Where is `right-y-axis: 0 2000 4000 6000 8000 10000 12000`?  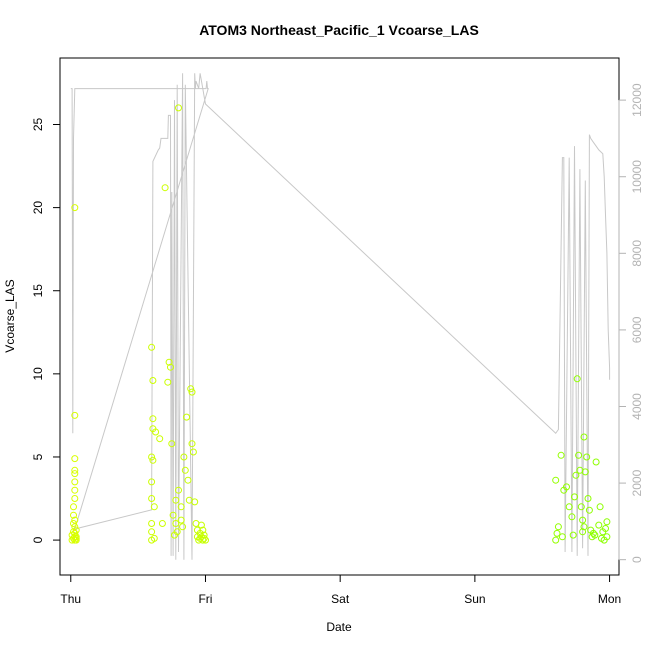
right-y-axis: 0 2000 4000 6000 8000 10000 12000 is located at coordinates (631, 323).